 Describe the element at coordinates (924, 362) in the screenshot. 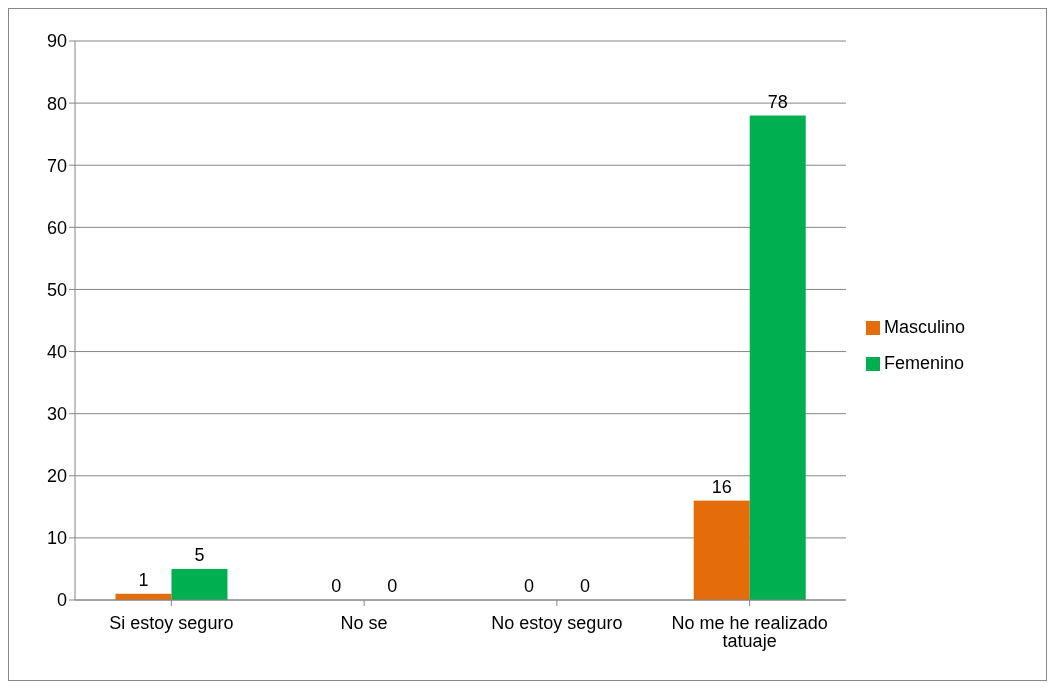

I see `legend-label: Femenino` at that location.